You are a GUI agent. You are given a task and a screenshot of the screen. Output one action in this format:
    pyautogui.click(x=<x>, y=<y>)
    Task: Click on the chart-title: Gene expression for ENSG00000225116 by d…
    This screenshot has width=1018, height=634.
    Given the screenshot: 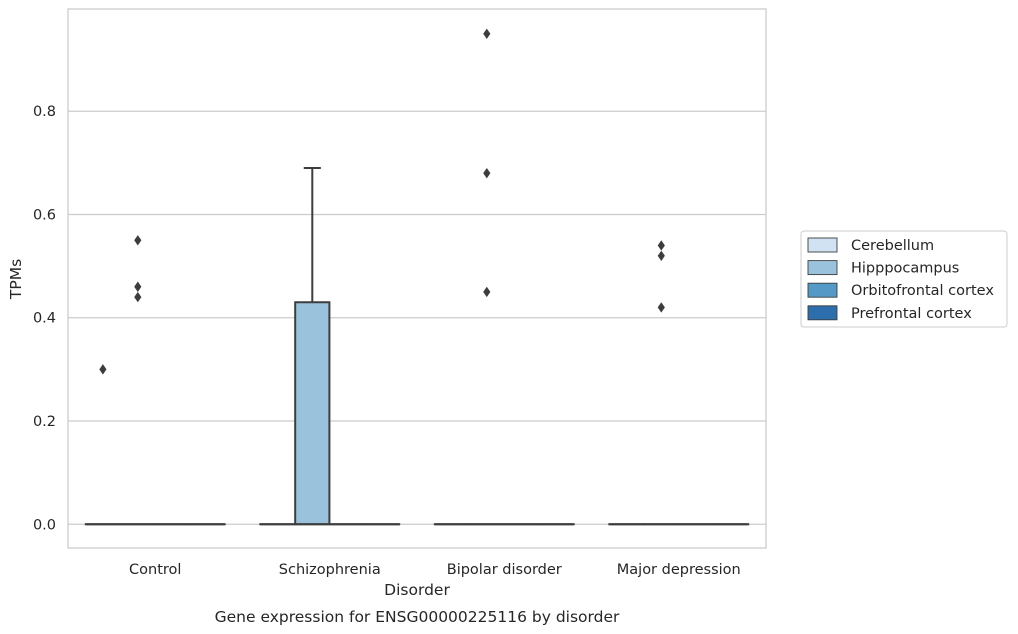 What is the action you would take?
    pyautogui.click(x=417, y=617)
    